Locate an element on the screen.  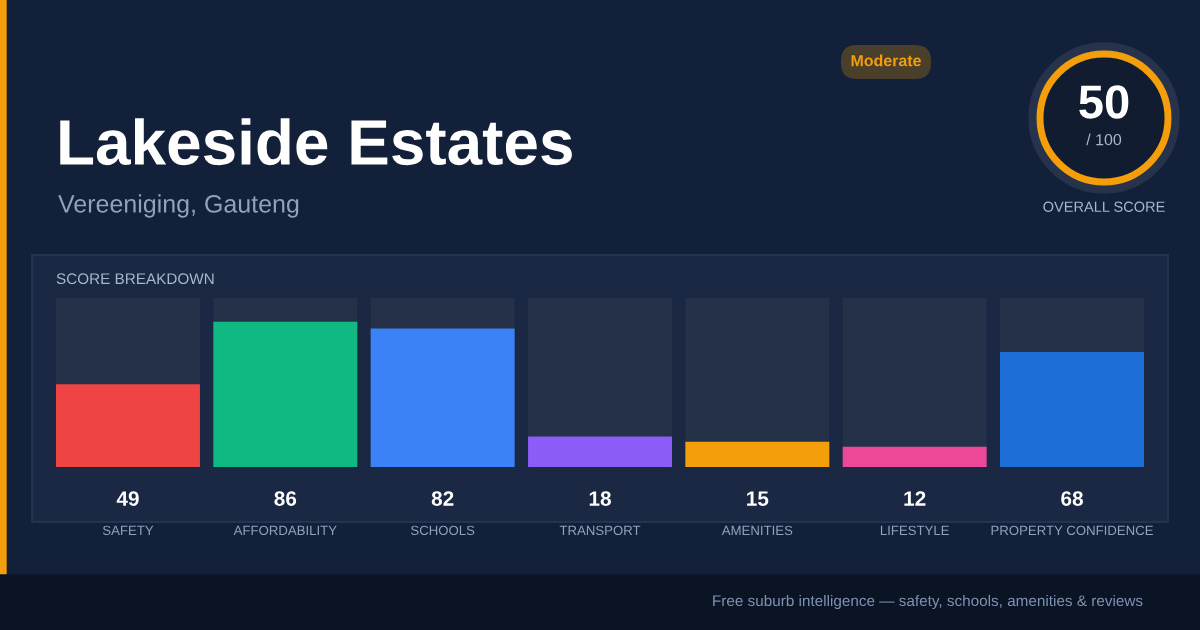
text: SCORE BREAKDOWN is located at coordinates (135, 279).